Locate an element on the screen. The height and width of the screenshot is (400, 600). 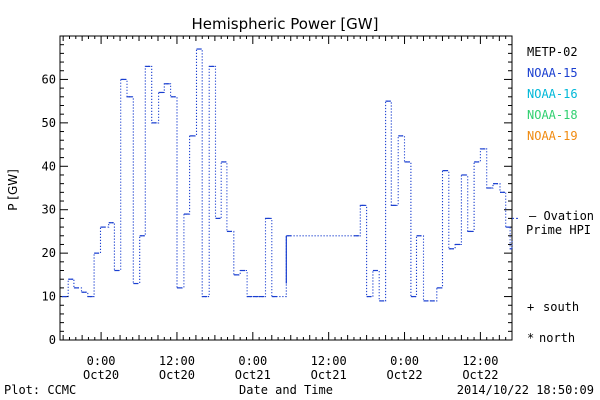
ovation-label: — Ovation Prime HPI is located at coordinates (560, 223).